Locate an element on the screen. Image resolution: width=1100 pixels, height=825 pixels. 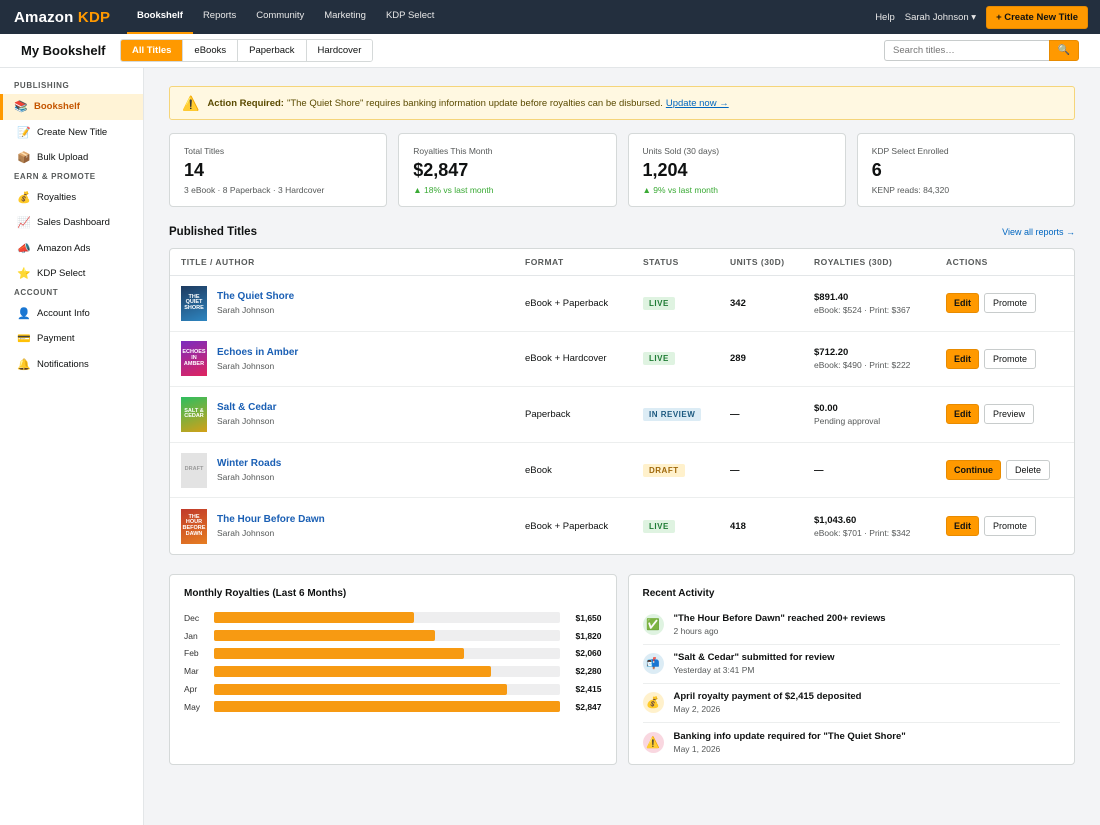
royalty-breakdown: eBook: $490 · Print: $222 is located at coordinates (862, 365).